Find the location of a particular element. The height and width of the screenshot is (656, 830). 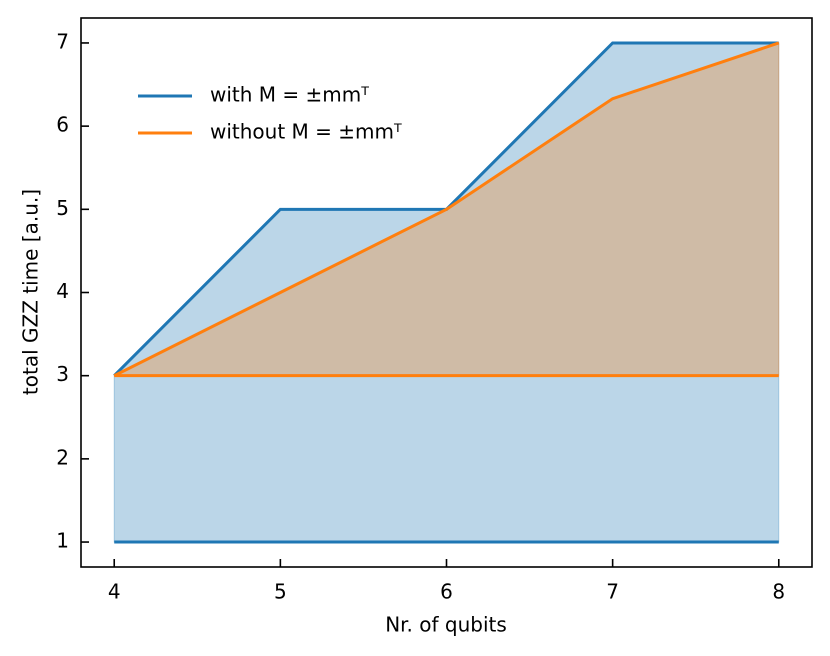

x-tick-label: 5 is located at coordinates (280, 592).